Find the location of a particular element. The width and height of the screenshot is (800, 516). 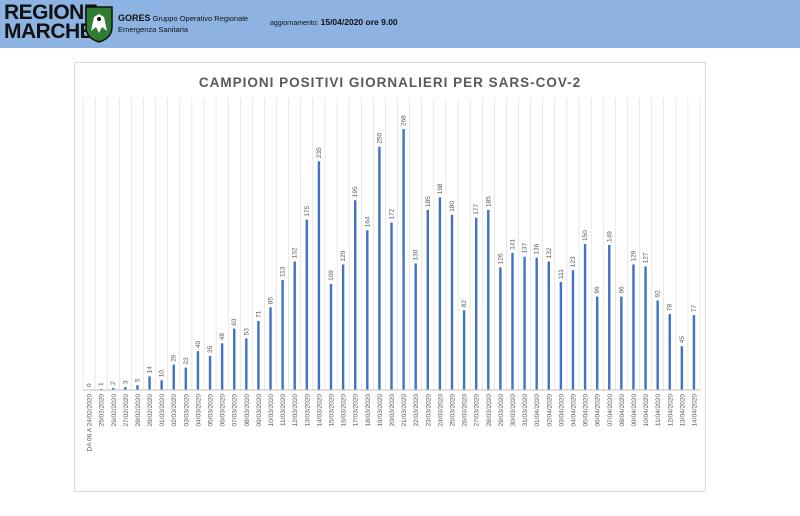

data-label: 35 is located at coordinates (210, 349).